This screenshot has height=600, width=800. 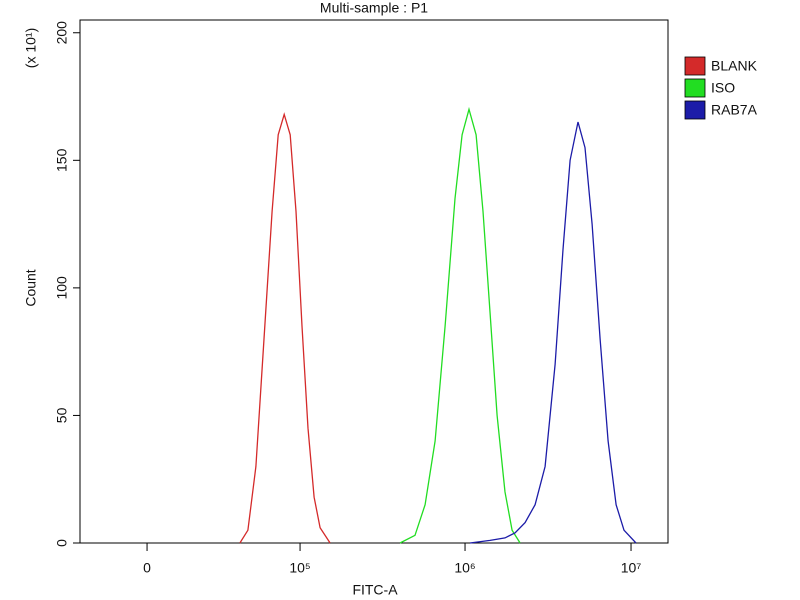 What do you see at coordinates (299, 568) in the screenshot?
I see `x-tick-label: 10⁵` at bounding box center [299, 568].